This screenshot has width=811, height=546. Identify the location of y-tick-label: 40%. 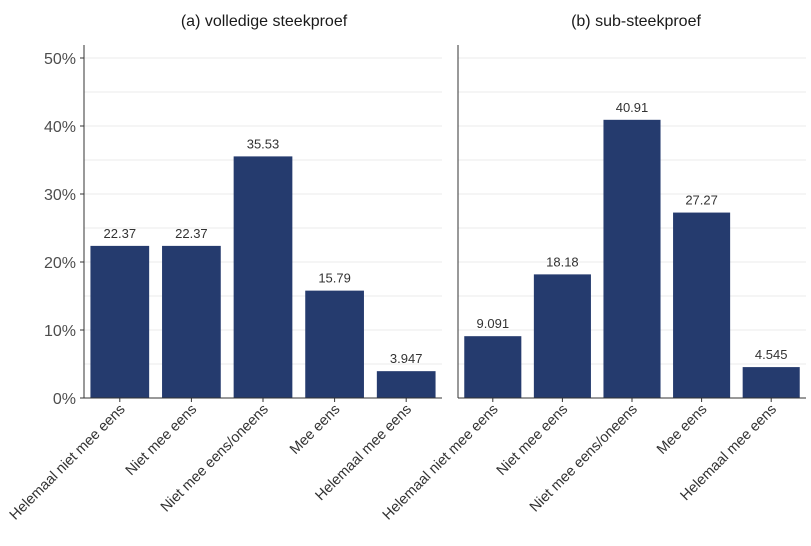
(60, 127).